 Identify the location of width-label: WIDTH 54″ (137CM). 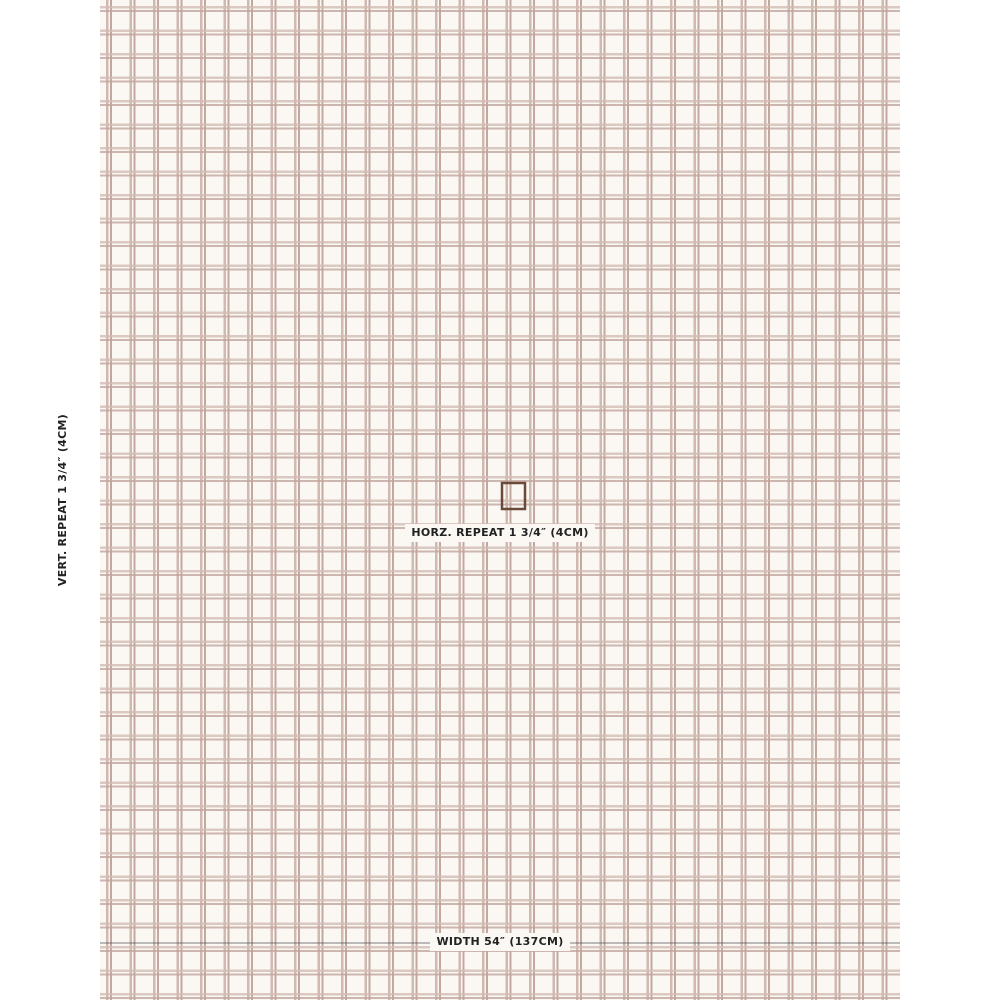
(499, 941).